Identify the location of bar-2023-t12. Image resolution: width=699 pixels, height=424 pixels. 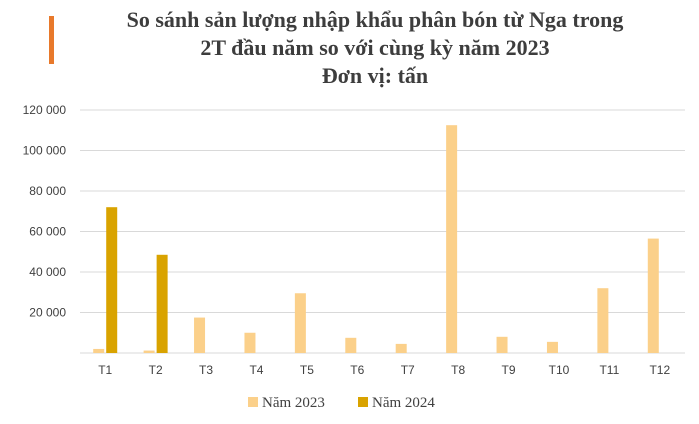
(653, 295).